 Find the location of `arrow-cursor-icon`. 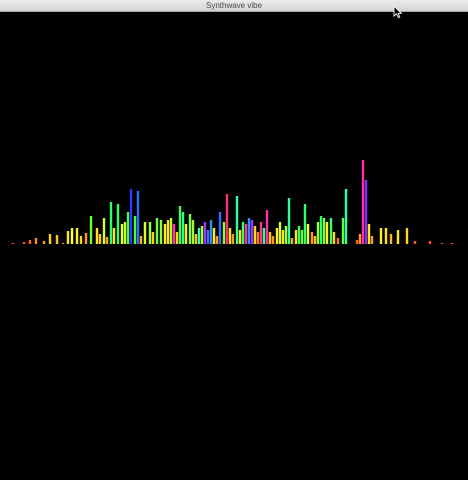

arrow-cursor-icon is located at coordinates (398, 12).